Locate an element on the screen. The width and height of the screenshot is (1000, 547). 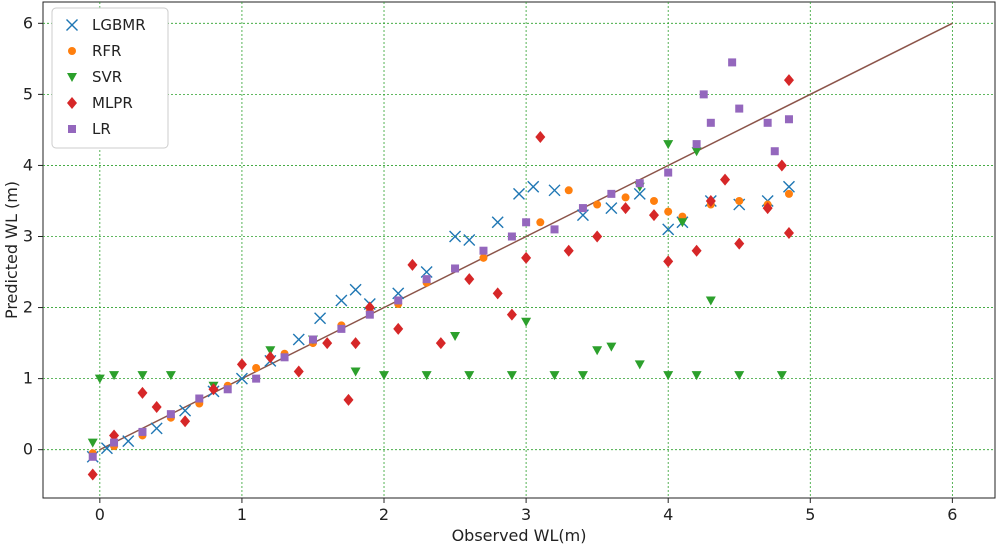
legend-marker-lgbmr is located at coordinates (72, 25).